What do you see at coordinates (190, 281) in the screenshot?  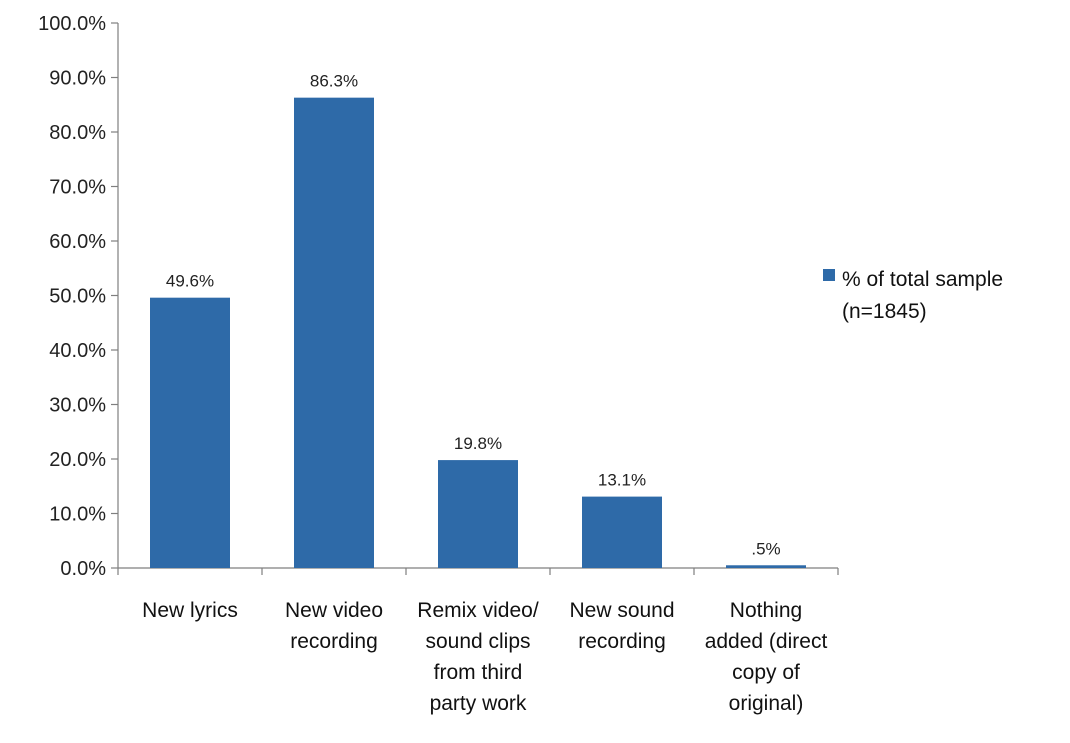 I see `data-label: 49.6%` at bounding box center [190, 281].